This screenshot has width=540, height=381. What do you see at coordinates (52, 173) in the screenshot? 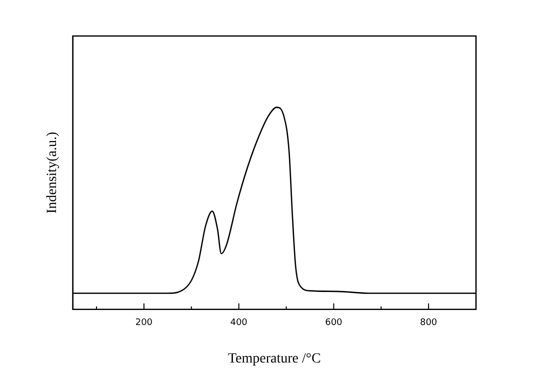
I see `y-axis-title: Indensity(a.u.)` at bounding box center [52, 173].